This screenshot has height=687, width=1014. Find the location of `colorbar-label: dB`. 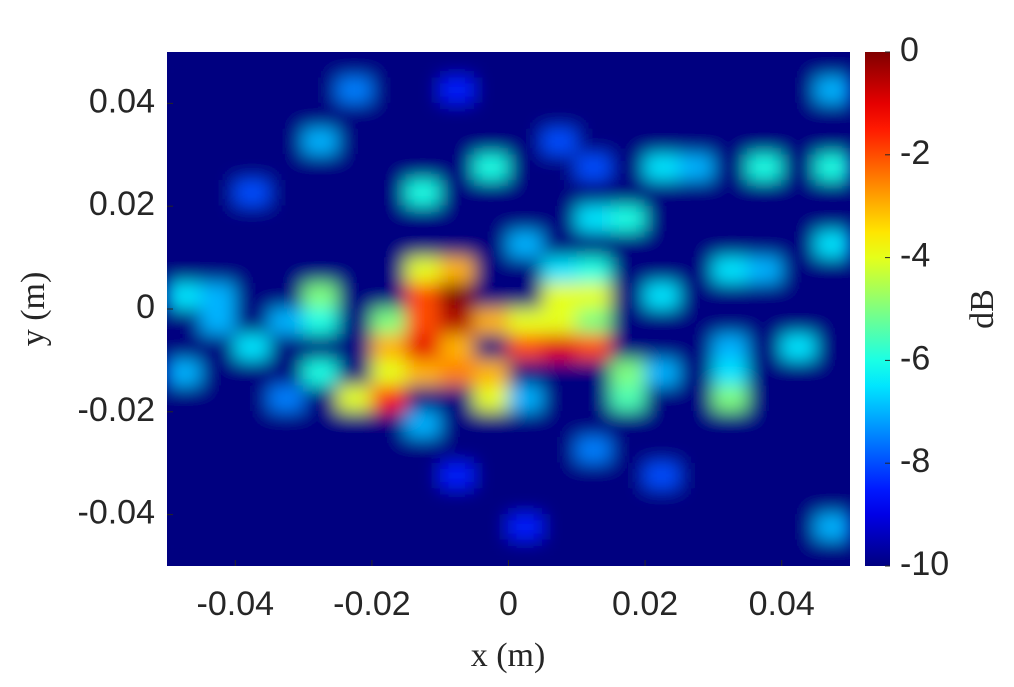

colorbar-label: dB is located at coordinates (982, 309).